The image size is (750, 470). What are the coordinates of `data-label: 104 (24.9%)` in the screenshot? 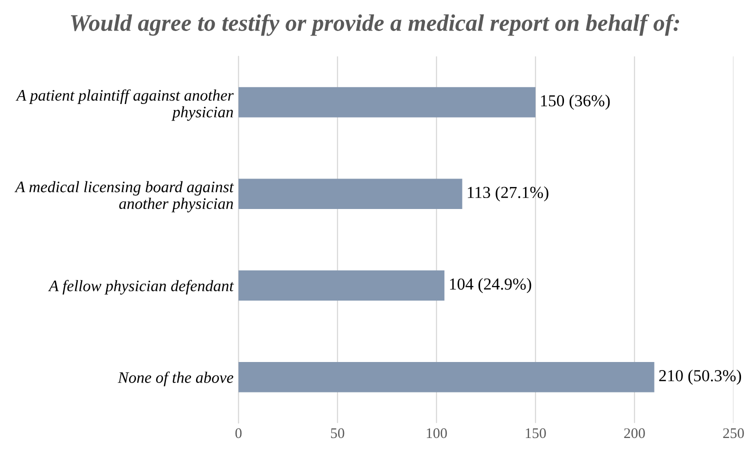 It's located at (491, 286).